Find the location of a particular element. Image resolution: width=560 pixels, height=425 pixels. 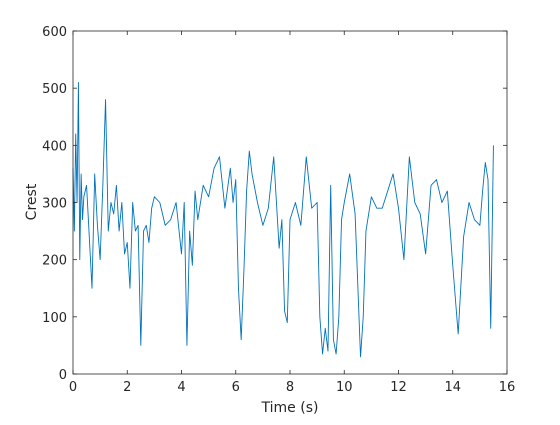

x-tick-label: 14 is located at coordinates (452, 387).